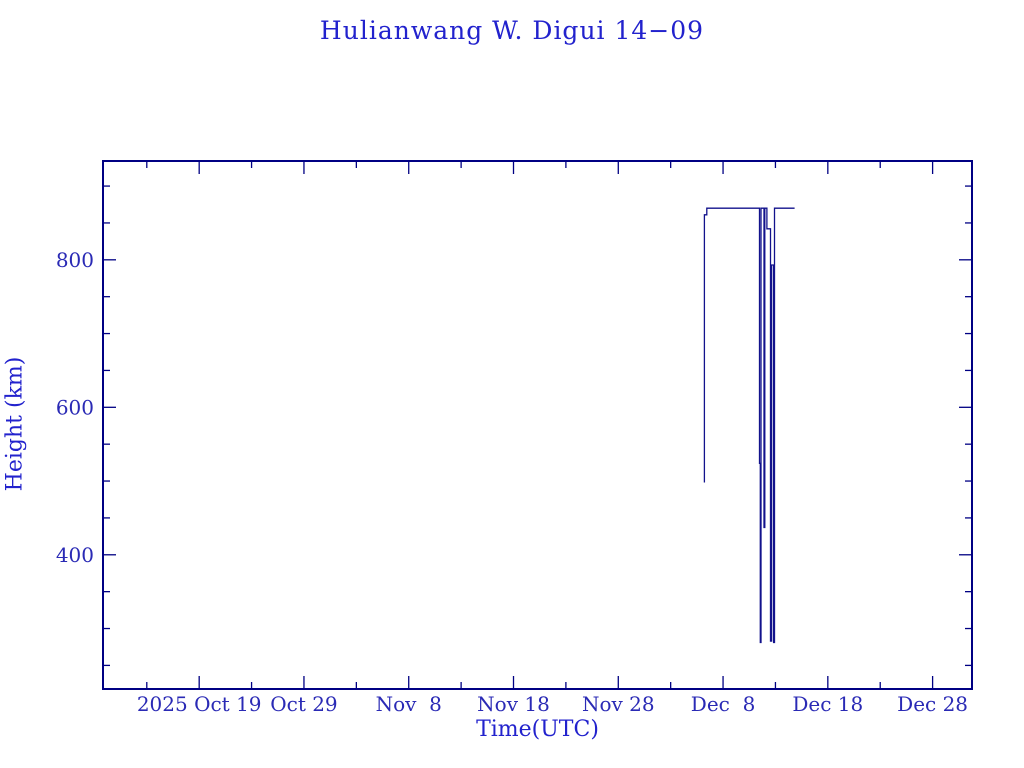 The height and width of the screenshot is (768, 1024). Describe the element at coordinates (199, 704) in the screenshot. I see `x-axis-tick-label: 2025 Oct 19` at that location.